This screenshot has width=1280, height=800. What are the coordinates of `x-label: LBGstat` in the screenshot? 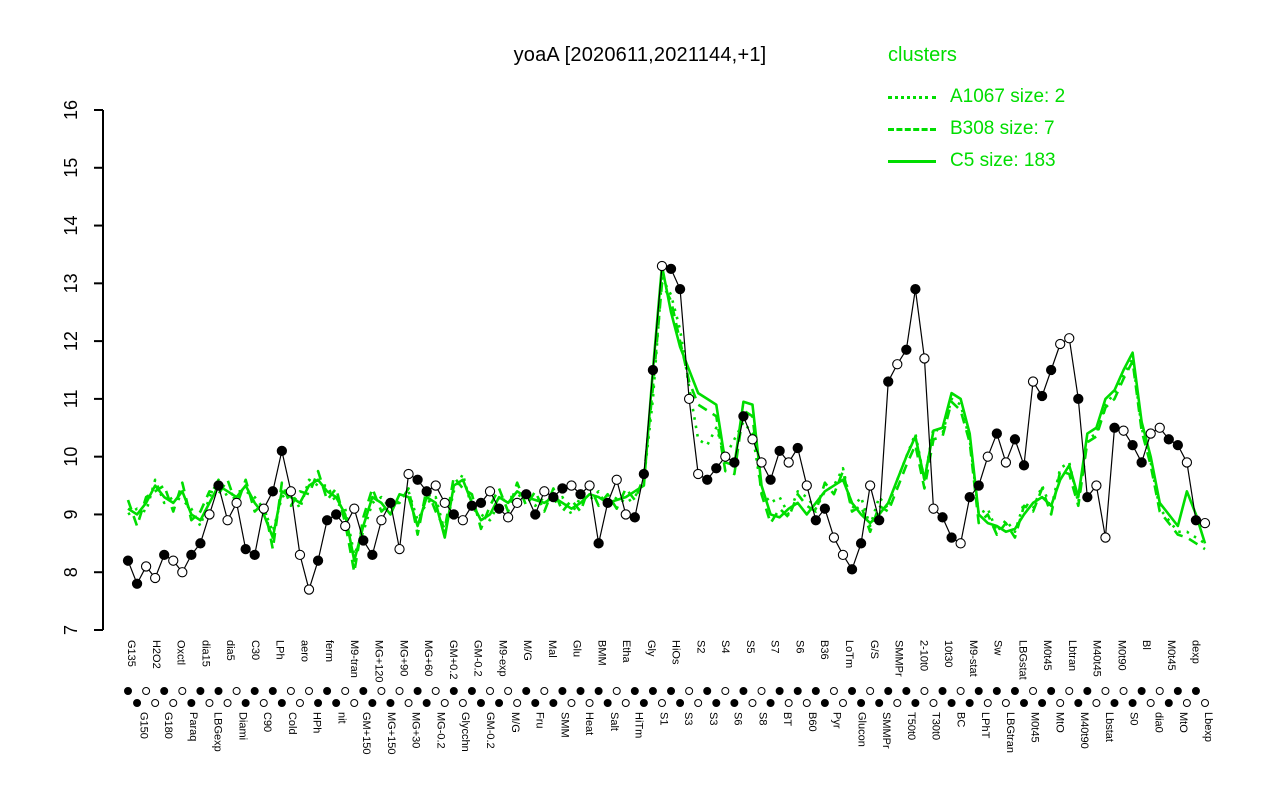 It's located at (1022, 660).